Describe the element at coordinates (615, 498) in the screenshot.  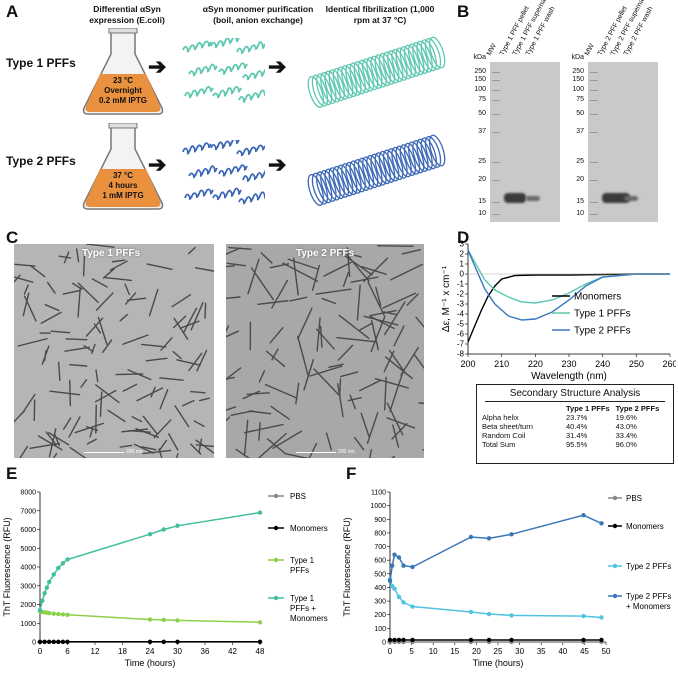
I see `legend-marker` at that location.